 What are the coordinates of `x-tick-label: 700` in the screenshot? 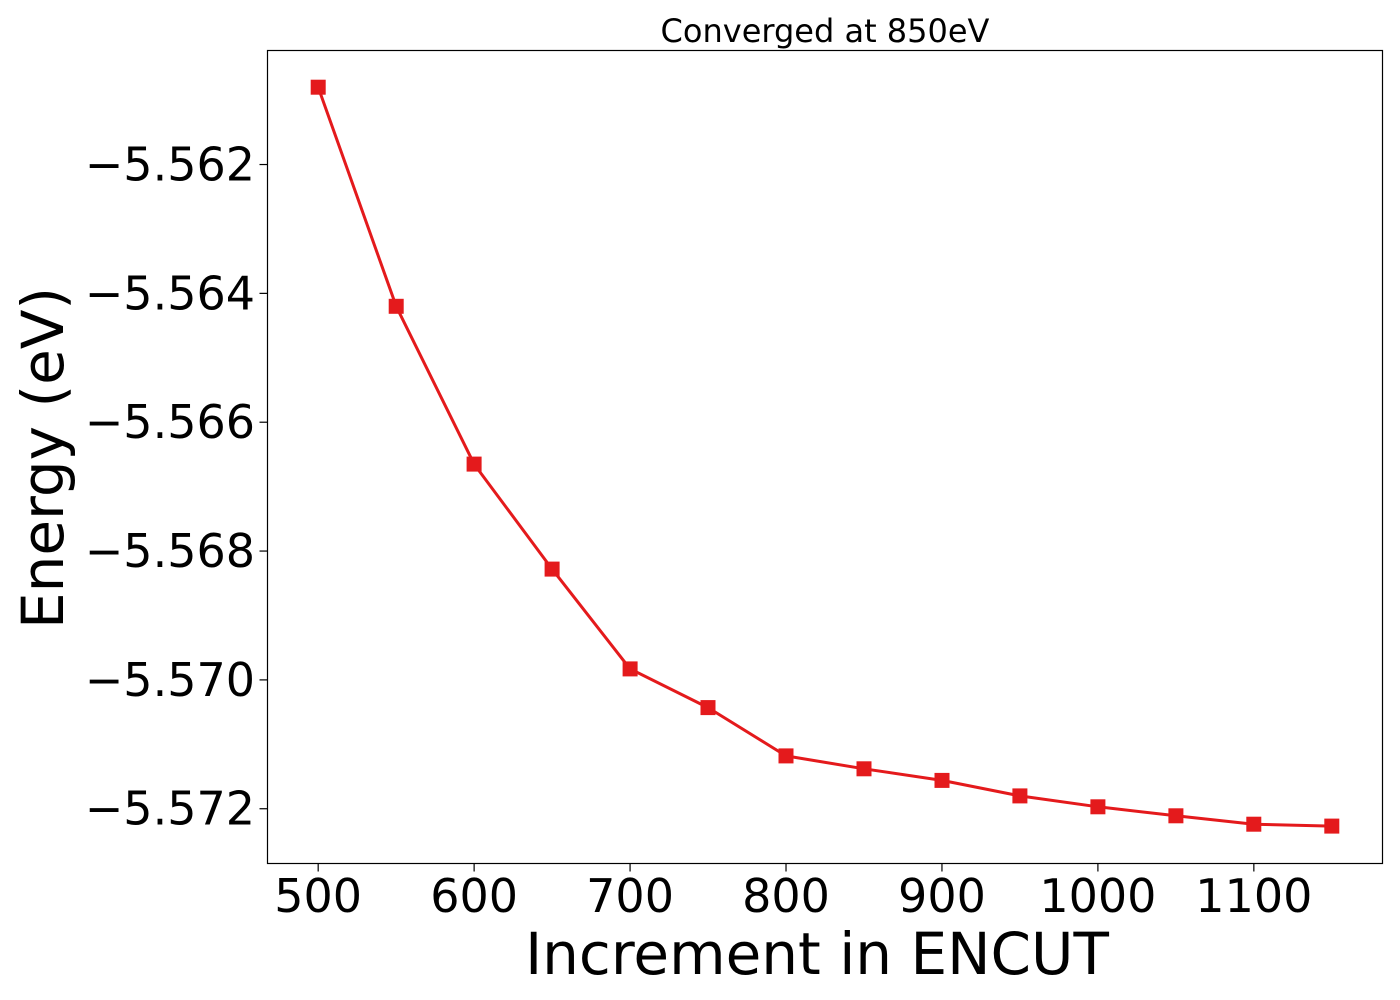 It's located at (630, 896).